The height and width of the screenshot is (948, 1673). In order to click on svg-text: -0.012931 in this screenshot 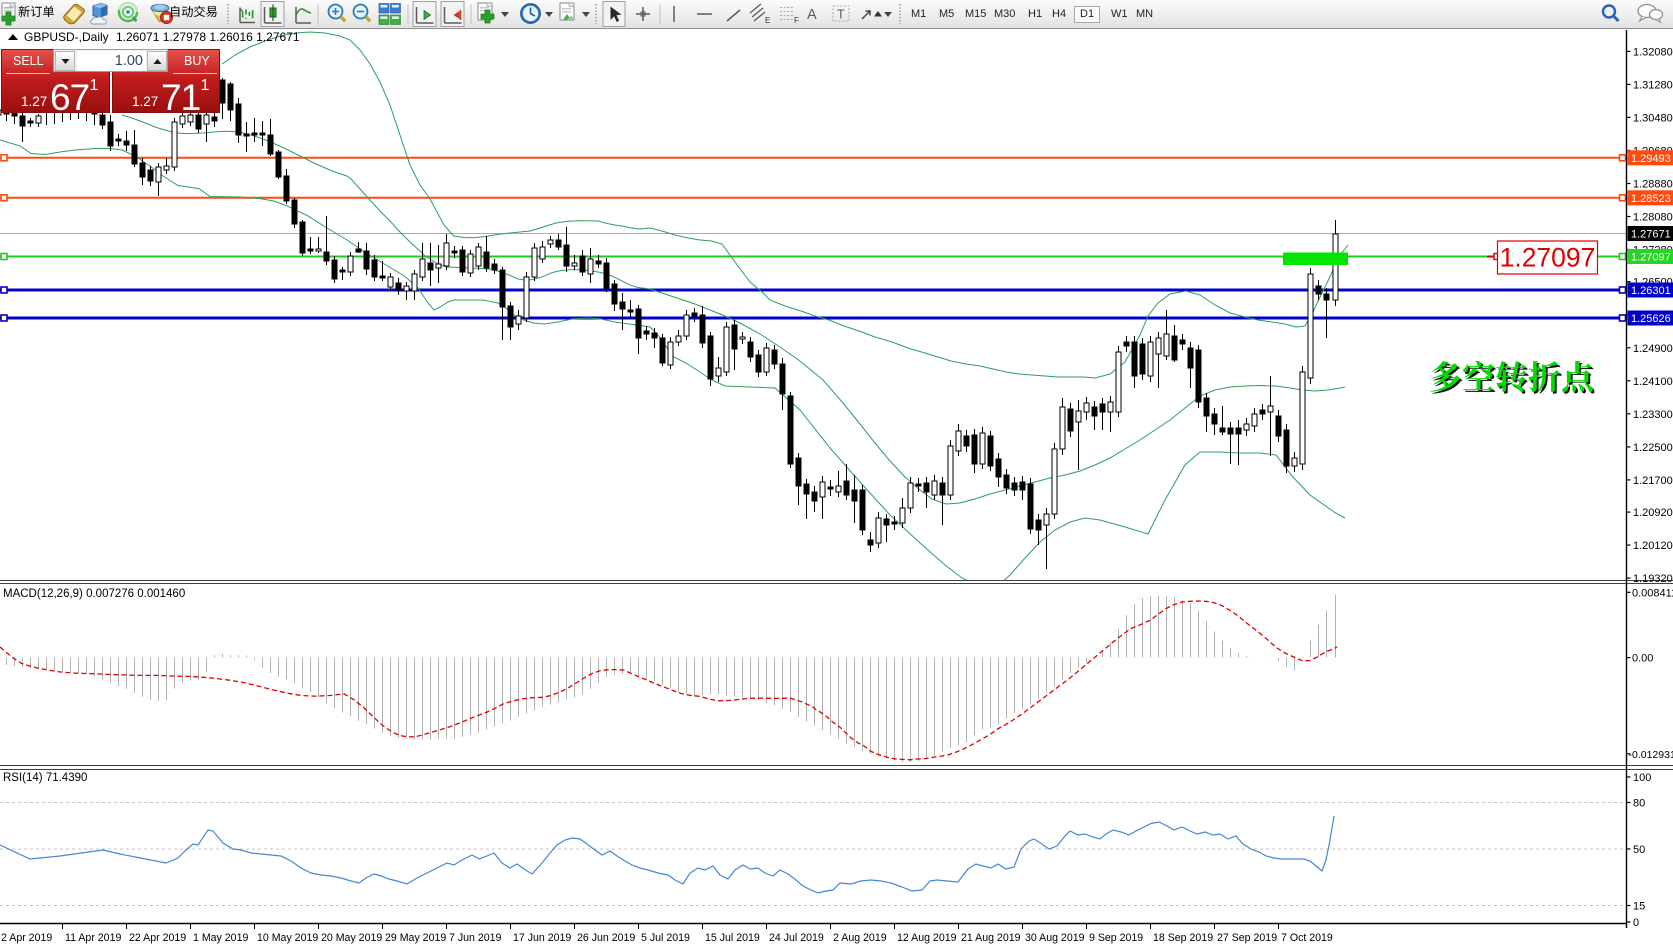, I will do `click(1651, 755)`.